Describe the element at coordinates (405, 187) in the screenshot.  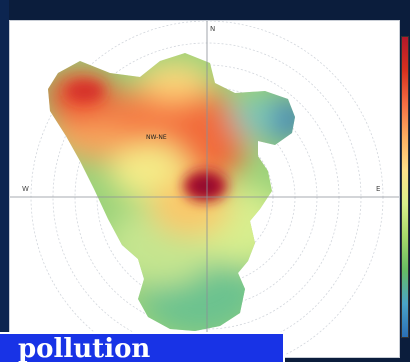
I see `color-scale-bar` at that location.